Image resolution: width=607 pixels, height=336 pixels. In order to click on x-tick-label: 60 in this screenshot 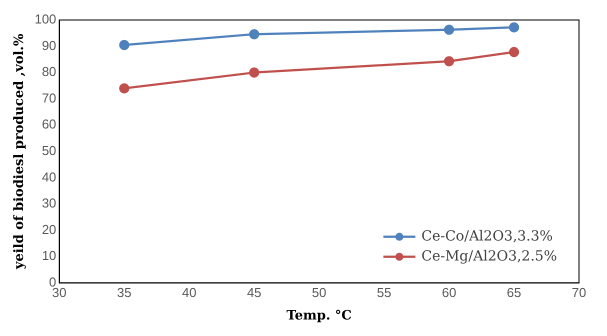, I will do `click(449, 292)`.